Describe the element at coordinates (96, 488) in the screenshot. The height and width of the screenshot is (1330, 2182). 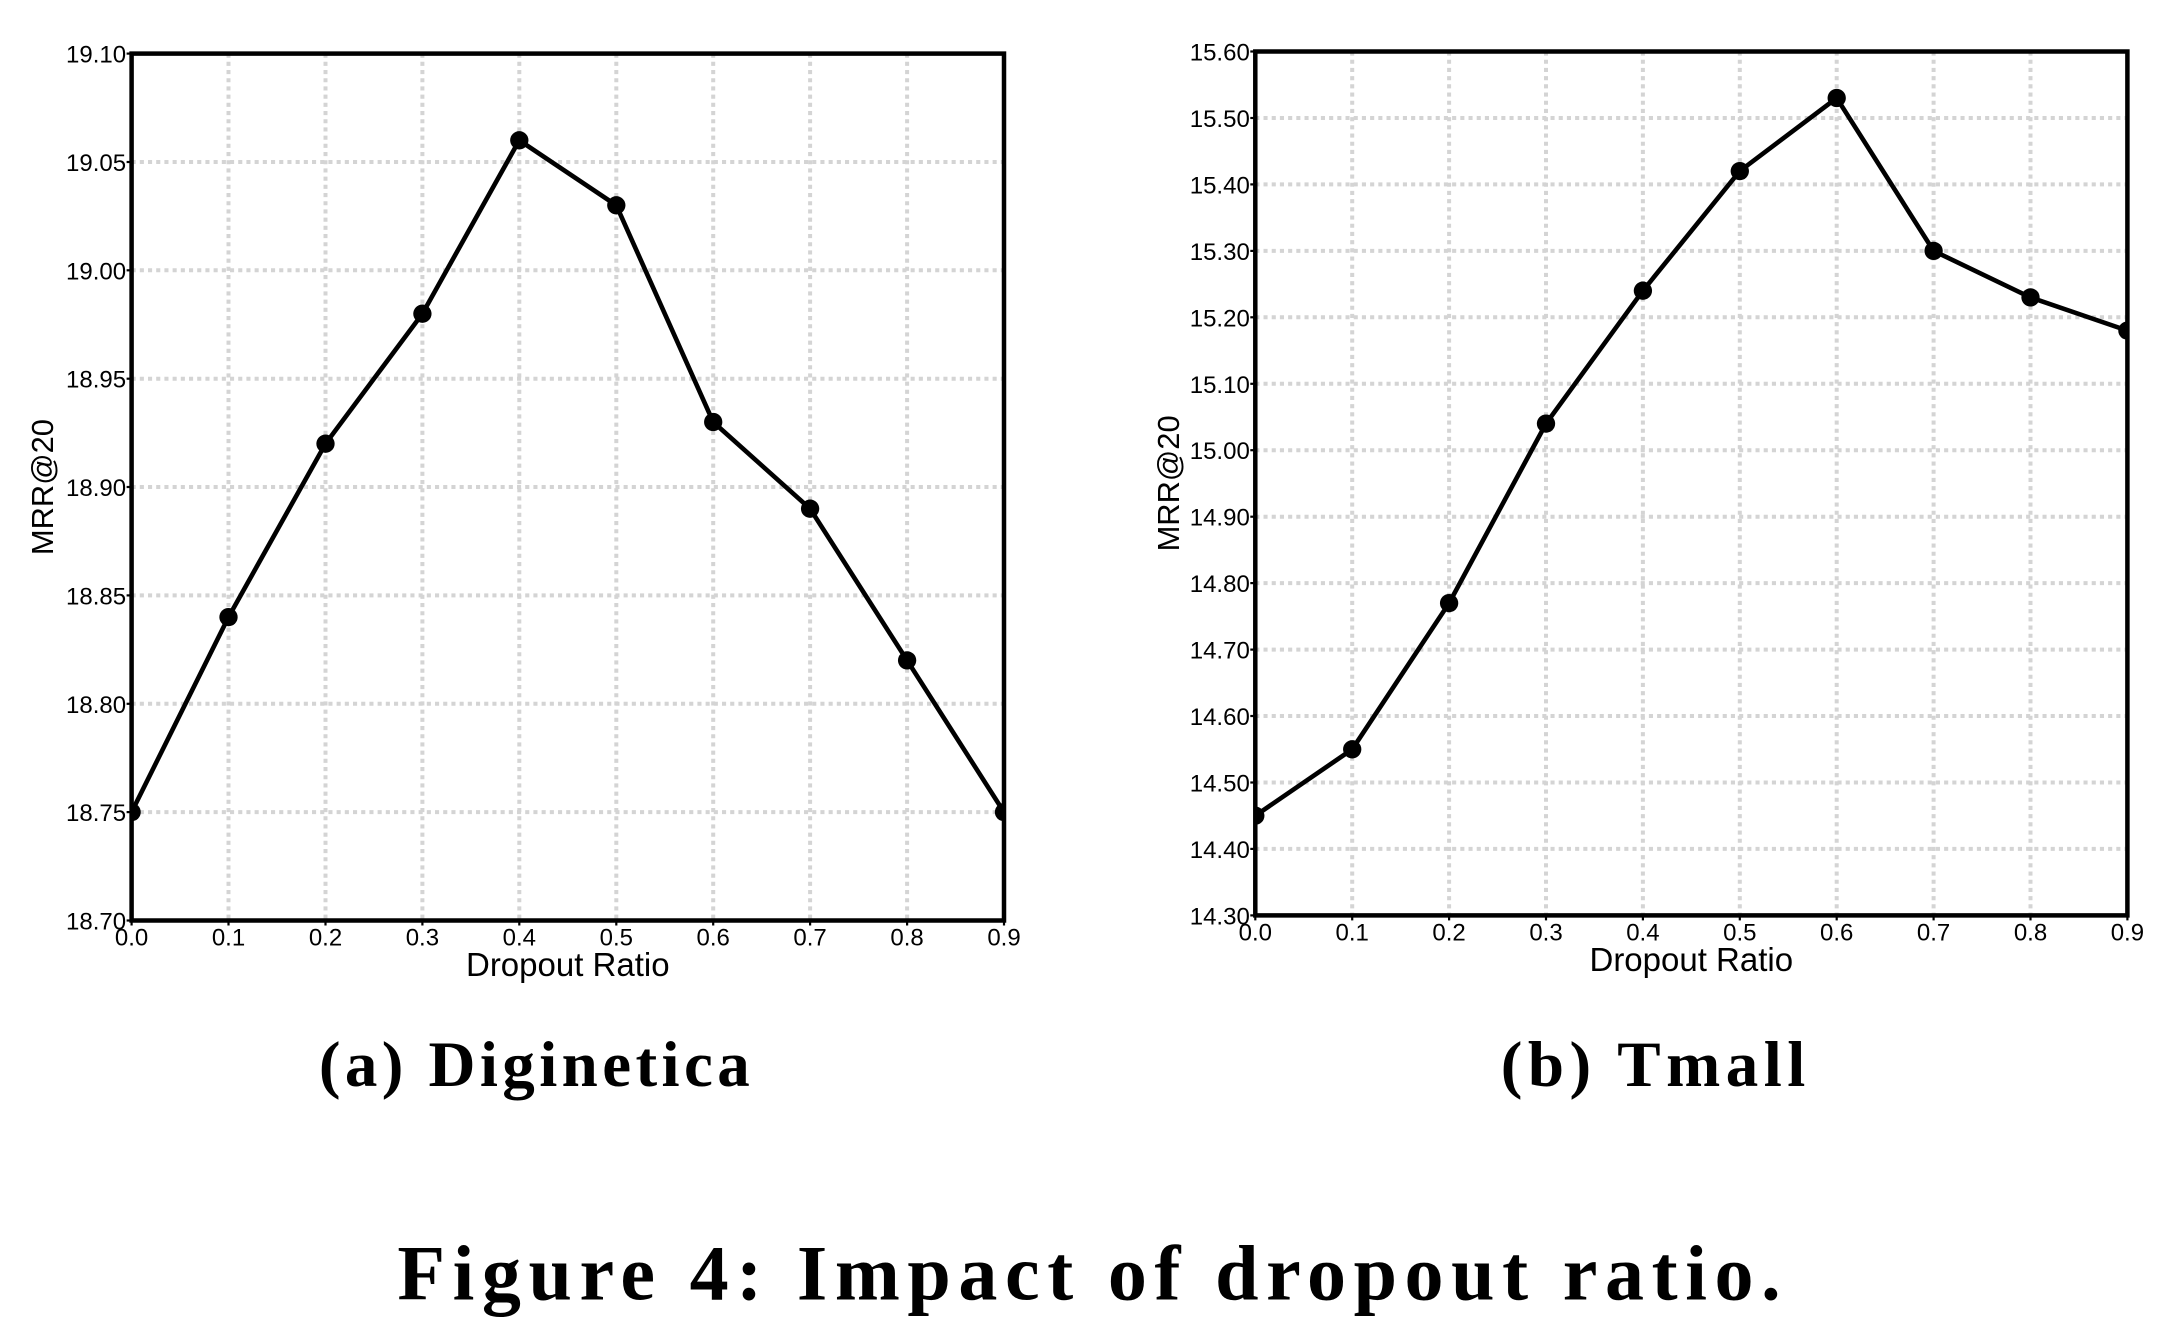
I see `svg-text: 18.90` at that location.